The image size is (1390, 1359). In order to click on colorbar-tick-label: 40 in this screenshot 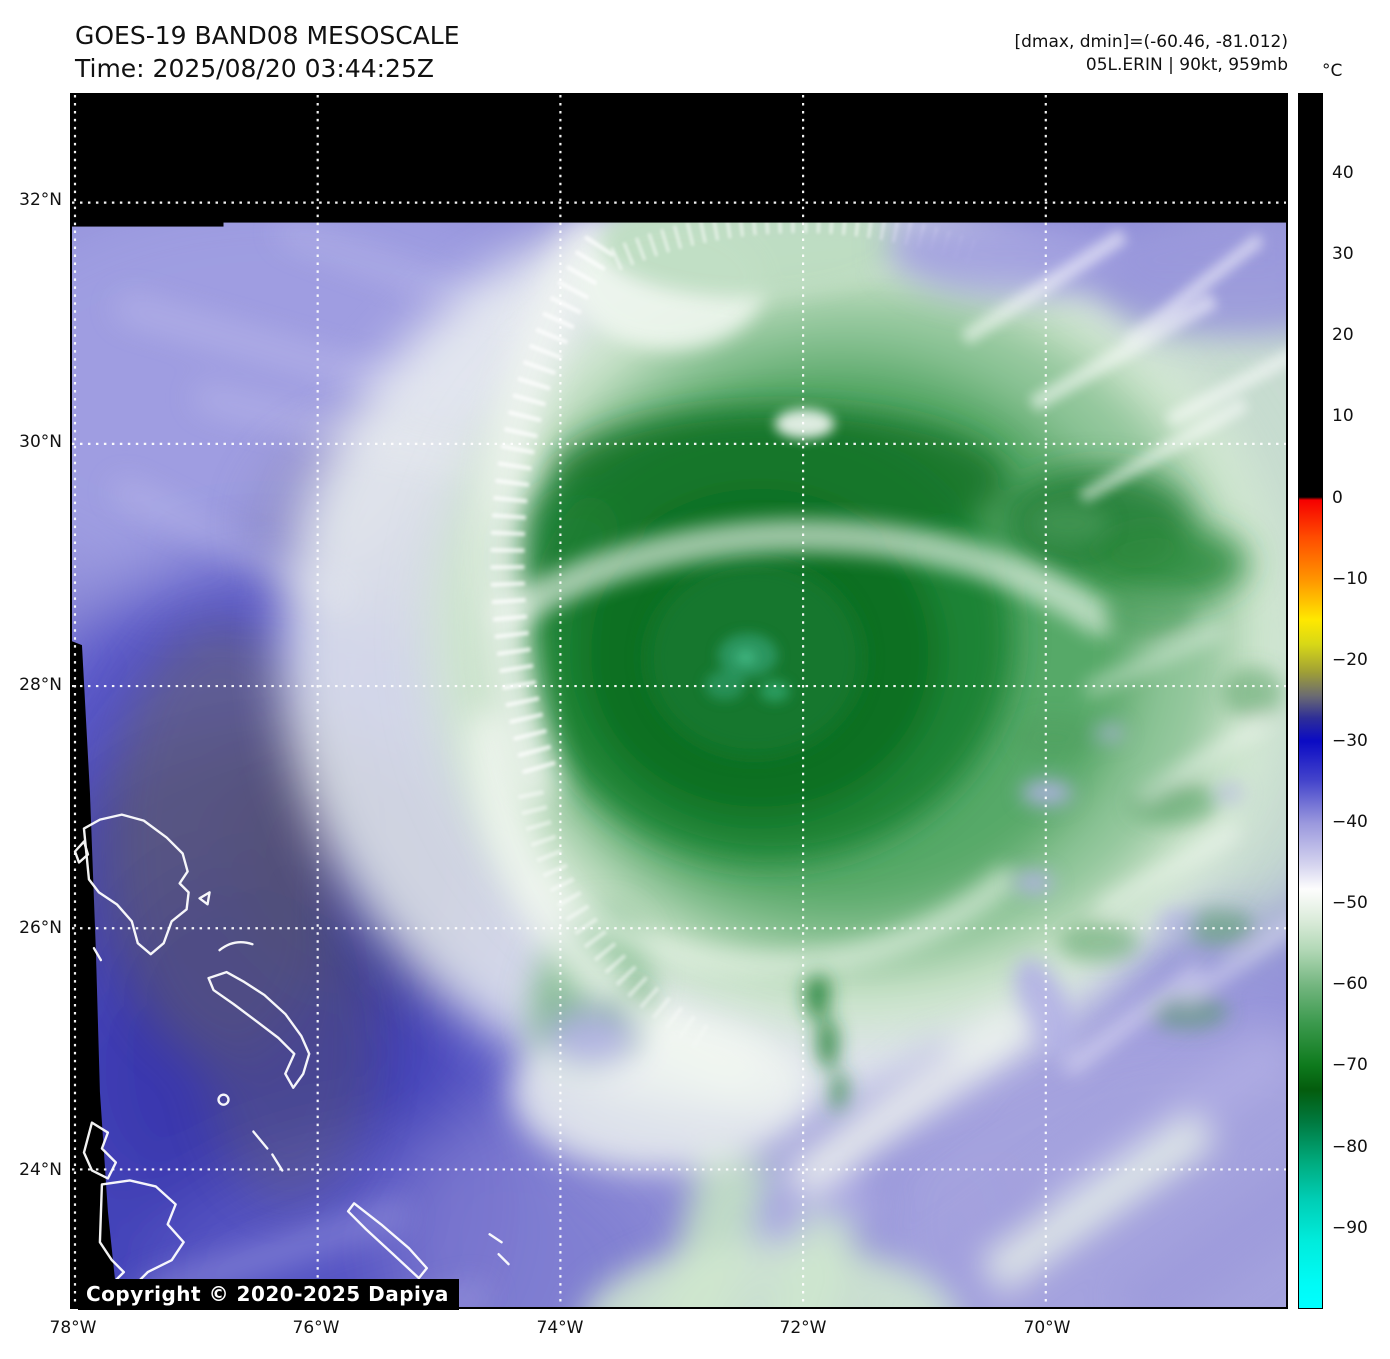, I will do `click(1343, 173)`.